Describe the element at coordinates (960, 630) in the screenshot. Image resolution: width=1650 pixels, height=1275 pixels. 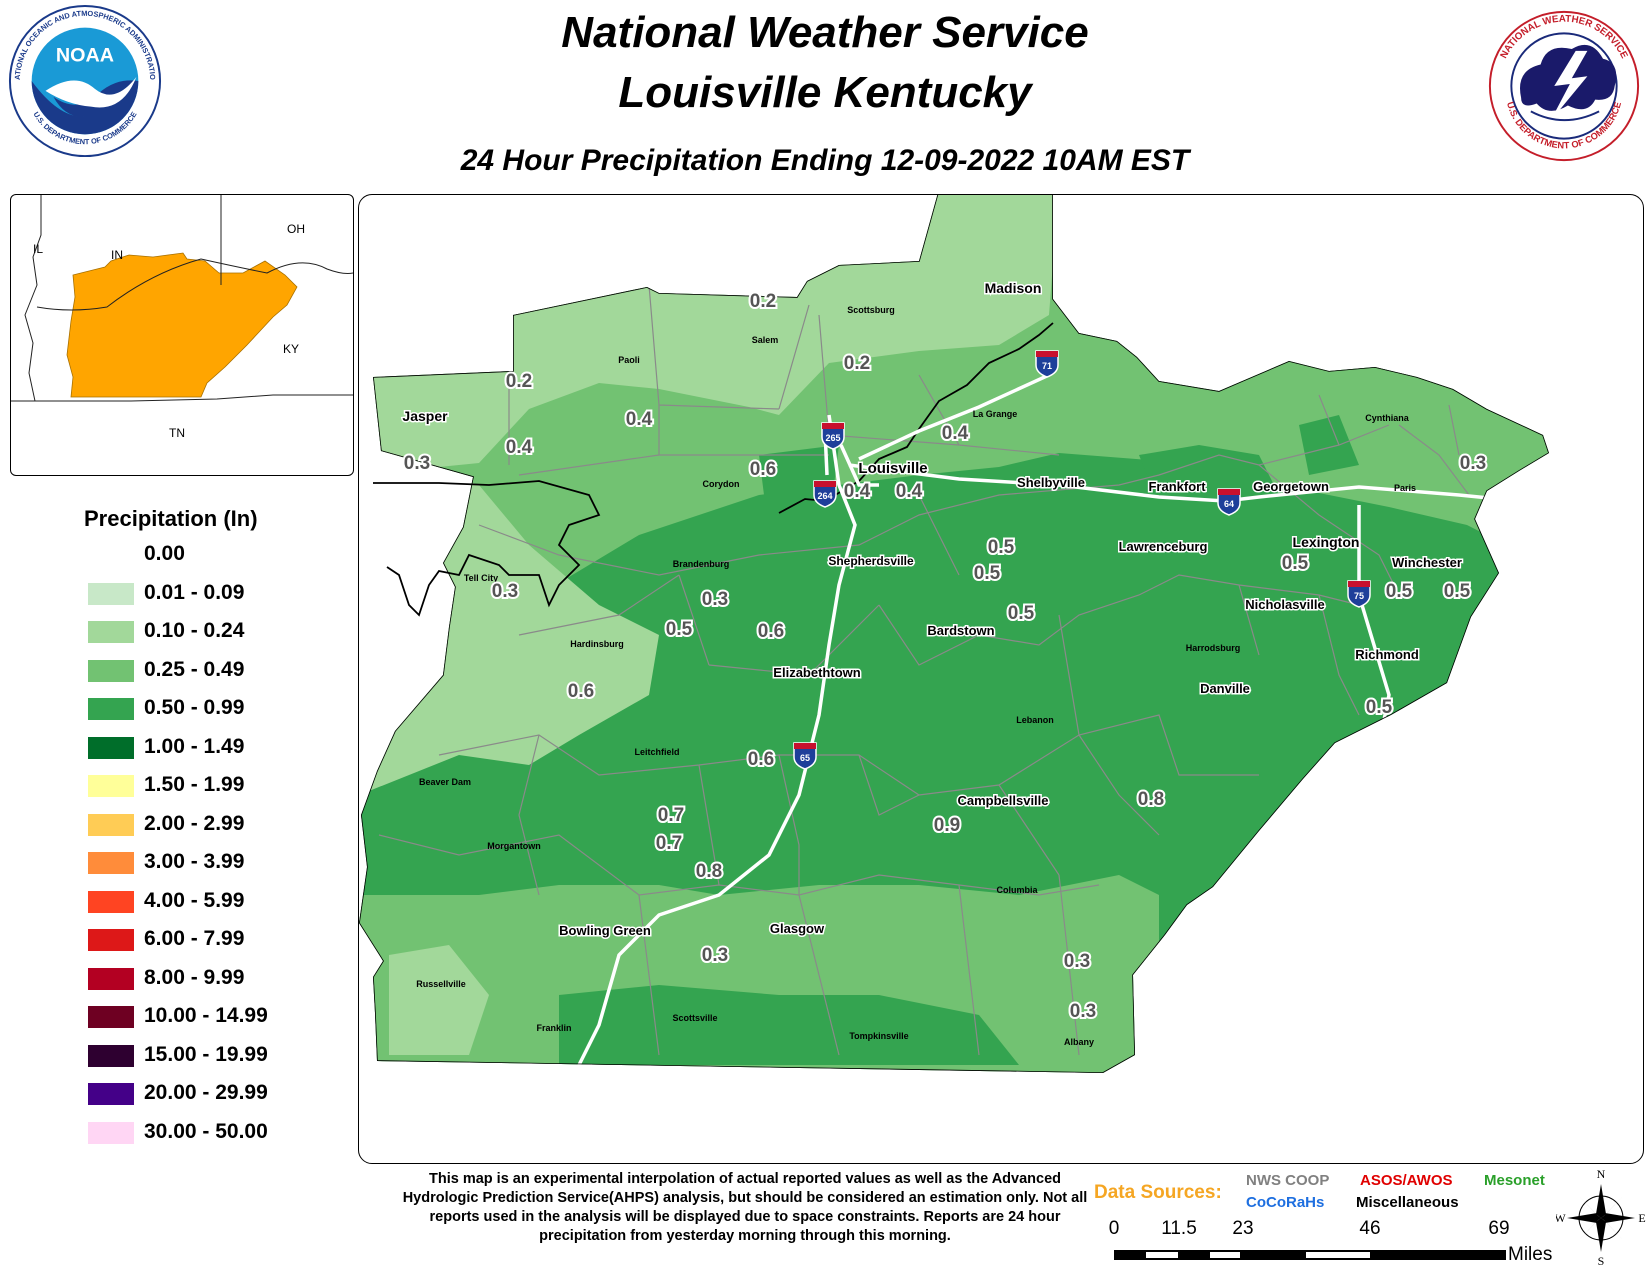
I see `city-label: Bardstown` at that location.